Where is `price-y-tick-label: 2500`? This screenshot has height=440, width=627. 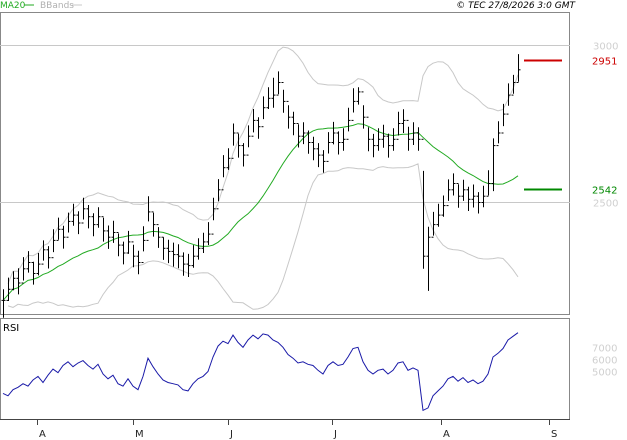
price-y-tick-label: 2500 is located at coordinates (605, 204).